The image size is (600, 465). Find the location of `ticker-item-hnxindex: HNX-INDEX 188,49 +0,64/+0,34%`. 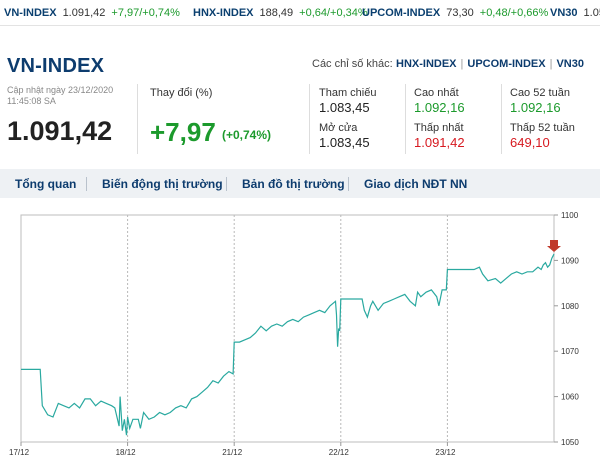

ticker-item-hnxindex: HNX-INDEX 188,49 +0,64/+0,34% is located at coordinates (280, 13).